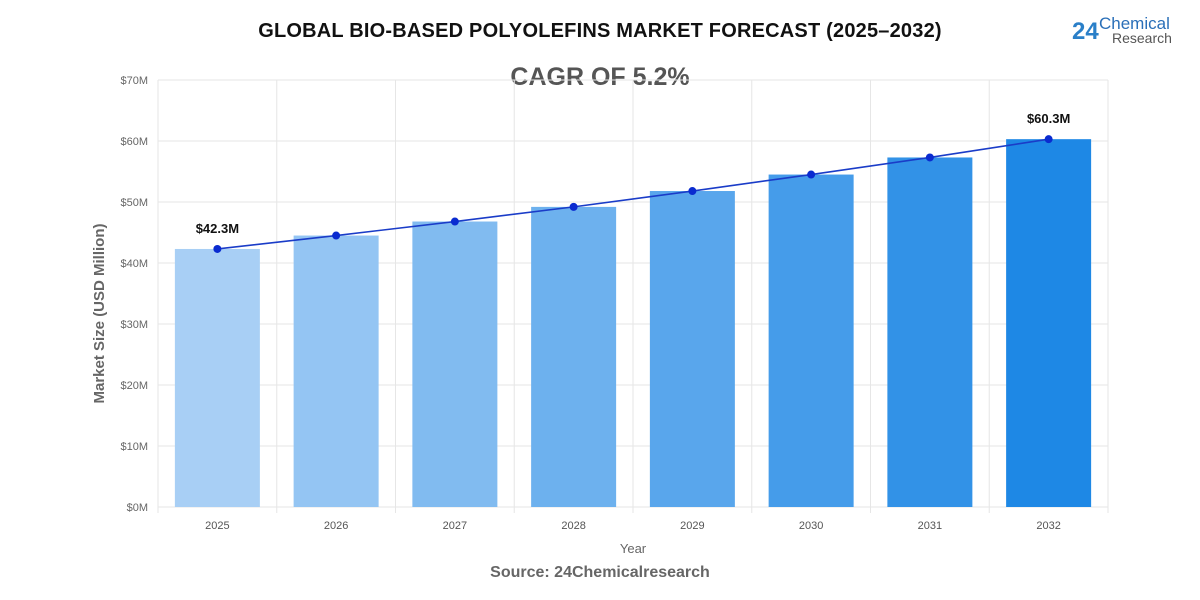 This screenshot has height=600, width=1200. I want to click on bar-2027, so click(455, 364).